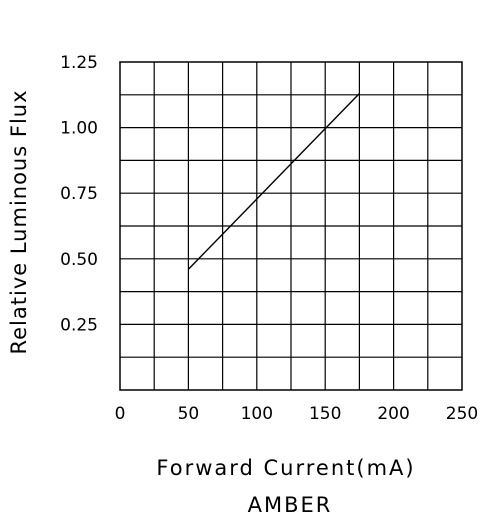 The width and height of the screenshot is (495, 522). What do you see at coordinates (393, 414) in the screenshot?
I see `x-tick-label: 200` at bounding box center [393, 414].